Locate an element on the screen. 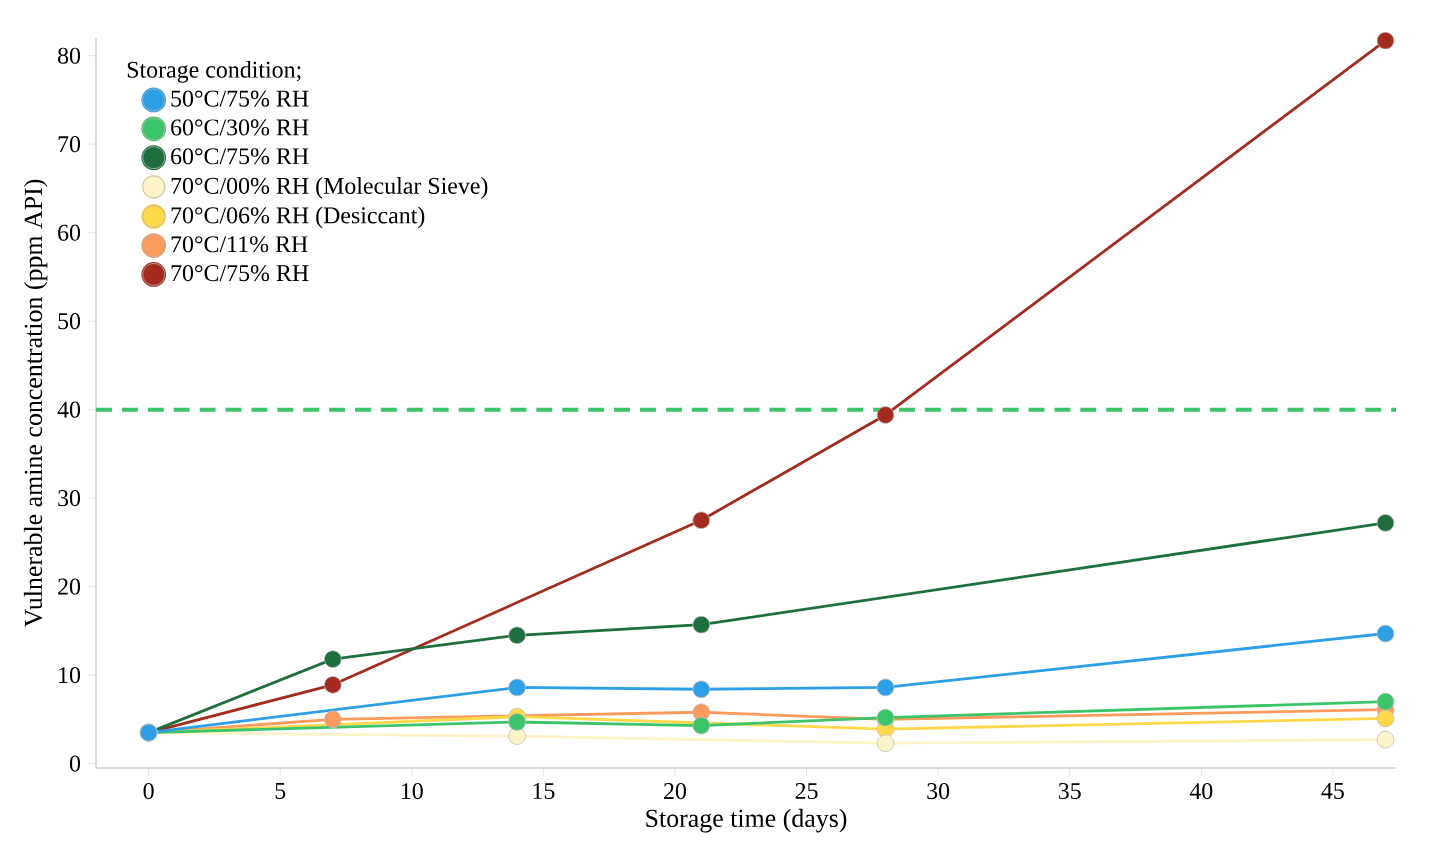  y-tick-label: 20 is located at coordinates (69, 586).